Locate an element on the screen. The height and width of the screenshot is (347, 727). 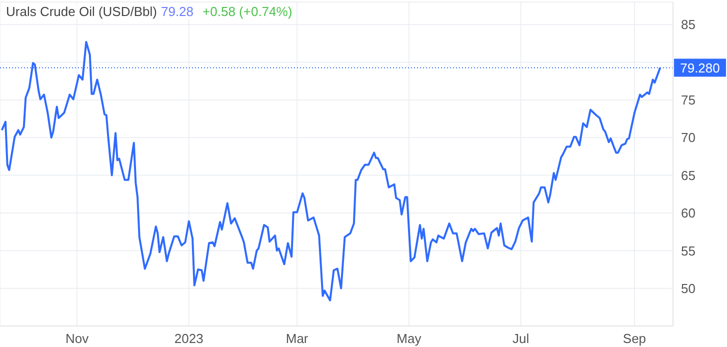
x-tick-label: Jul is located at coordinates (521, 338).